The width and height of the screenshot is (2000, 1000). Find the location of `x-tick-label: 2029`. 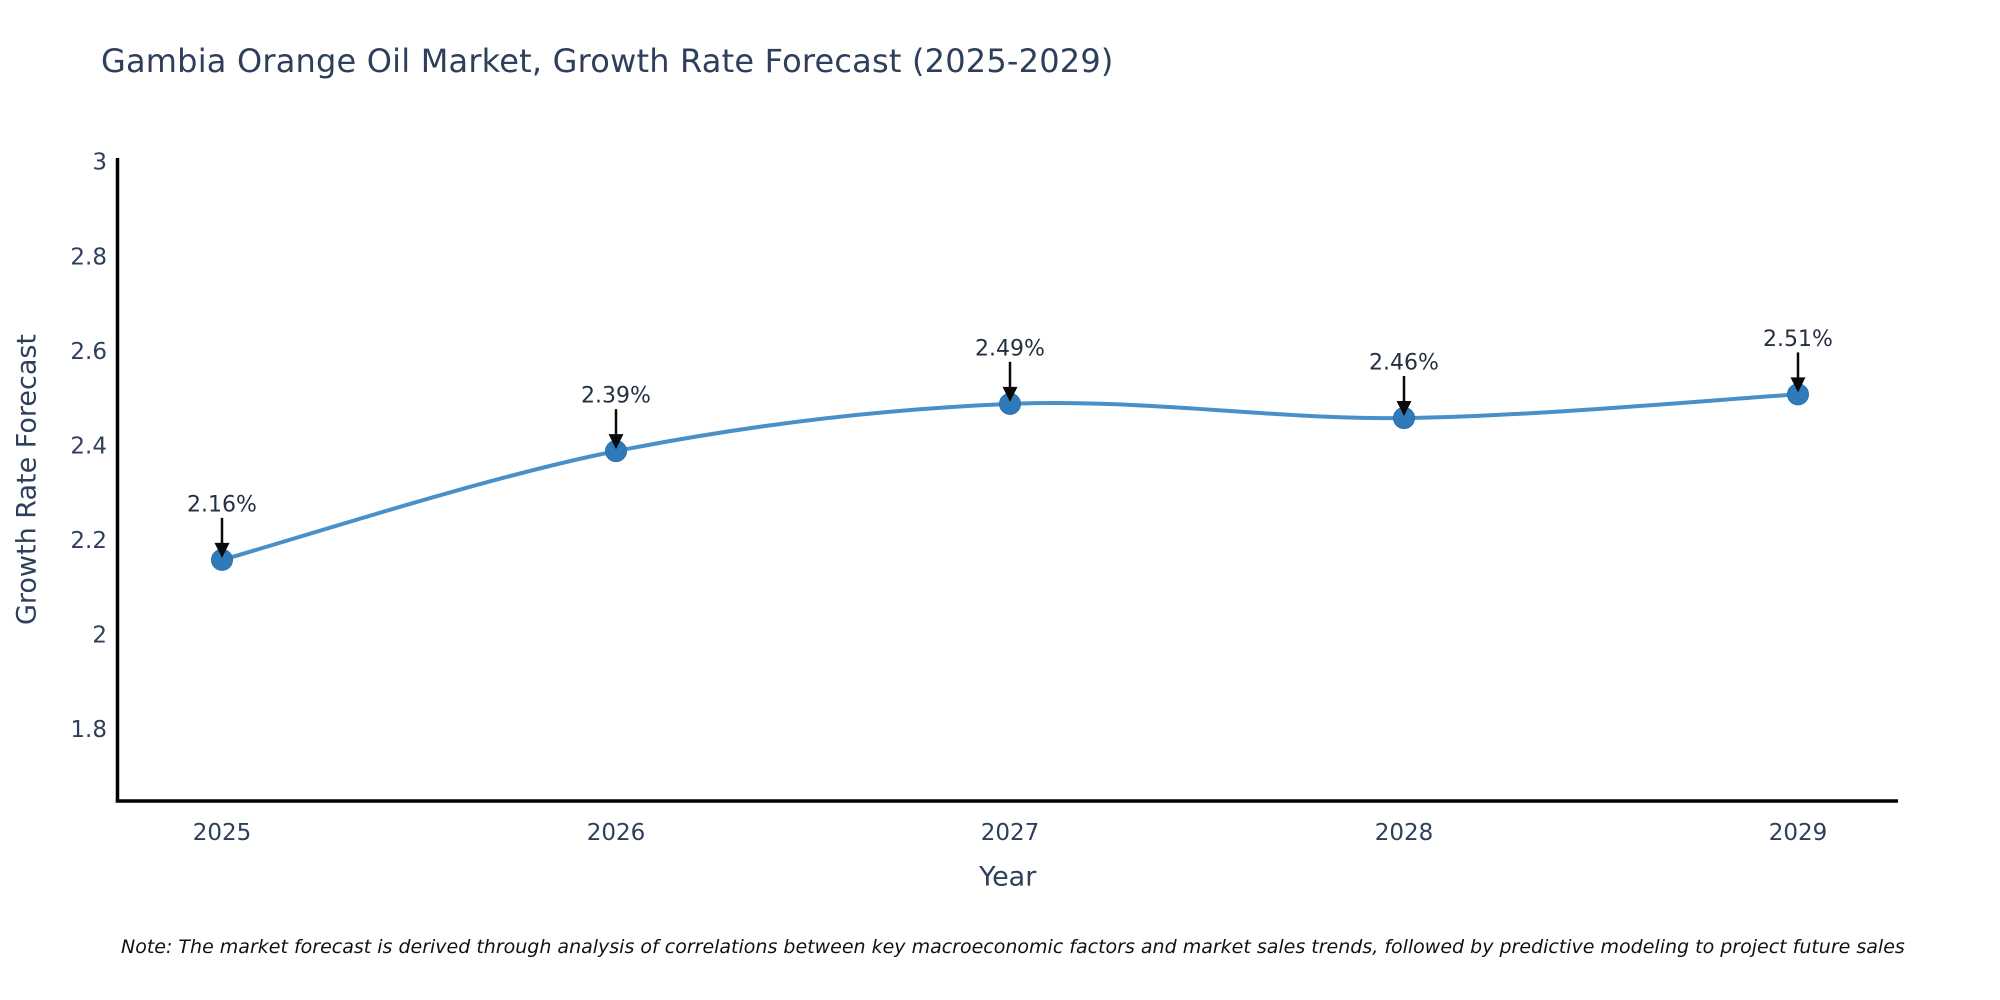

x-tick-label: 2029 is located at coordinates (1798, 833).